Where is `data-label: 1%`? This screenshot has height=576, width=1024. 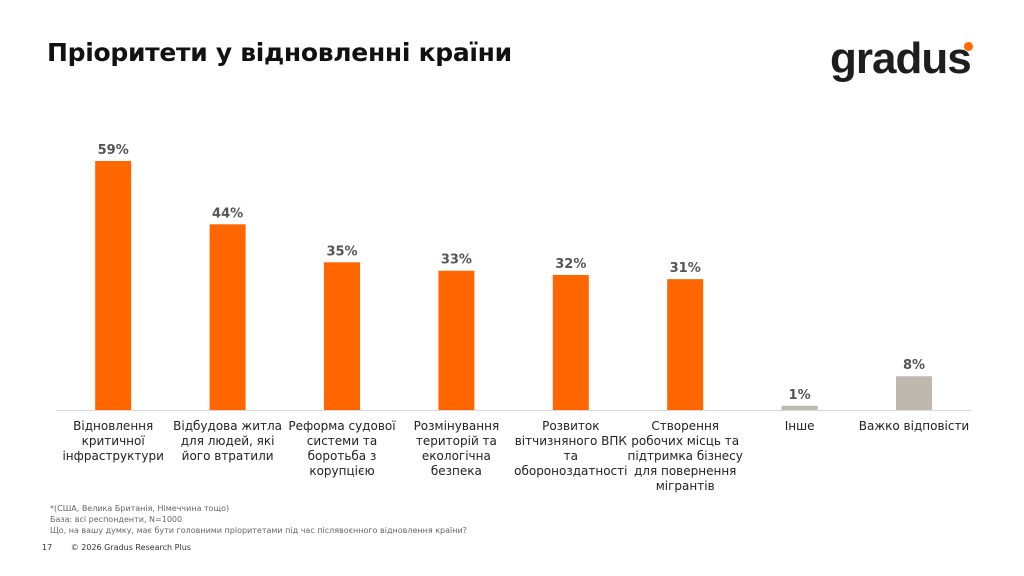 data-label: 1% is located at coordinates (800, 395).